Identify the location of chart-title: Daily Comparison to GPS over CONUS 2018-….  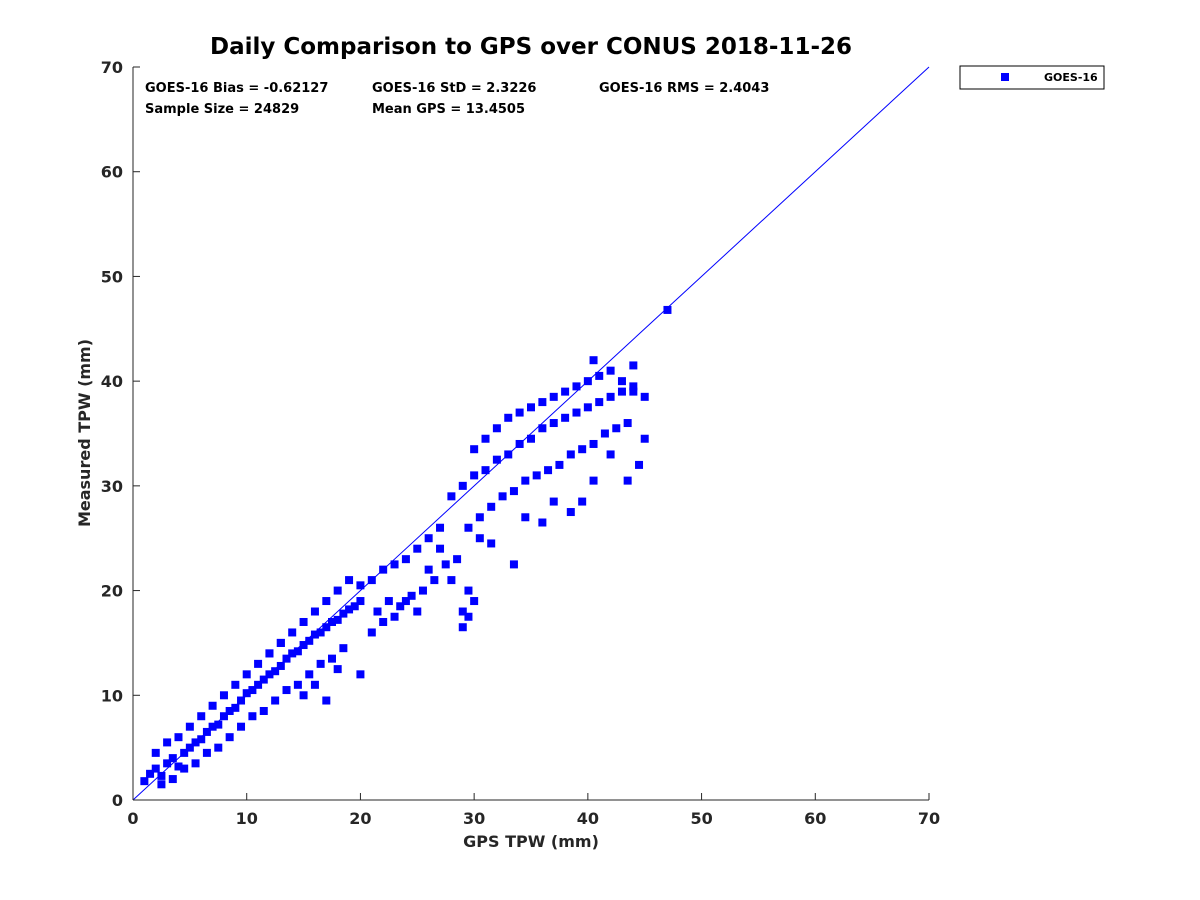
(531, 47).